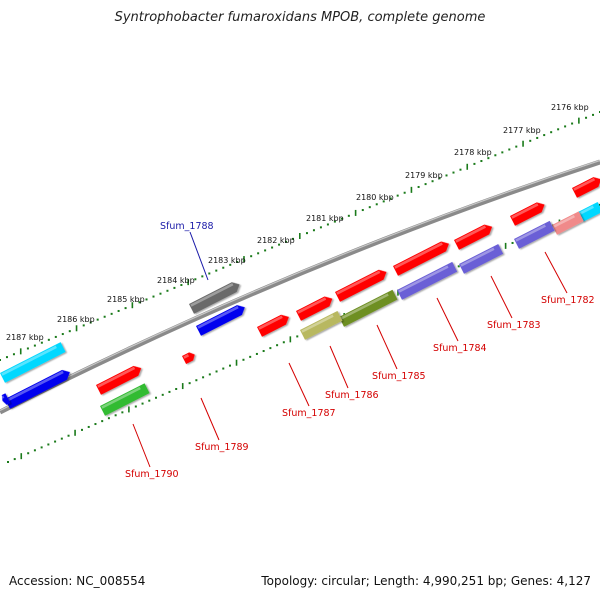  Describe the element at coordinates (325, 218) in the screenshot. I see `kbp-label: 2181 kbp` at that location.